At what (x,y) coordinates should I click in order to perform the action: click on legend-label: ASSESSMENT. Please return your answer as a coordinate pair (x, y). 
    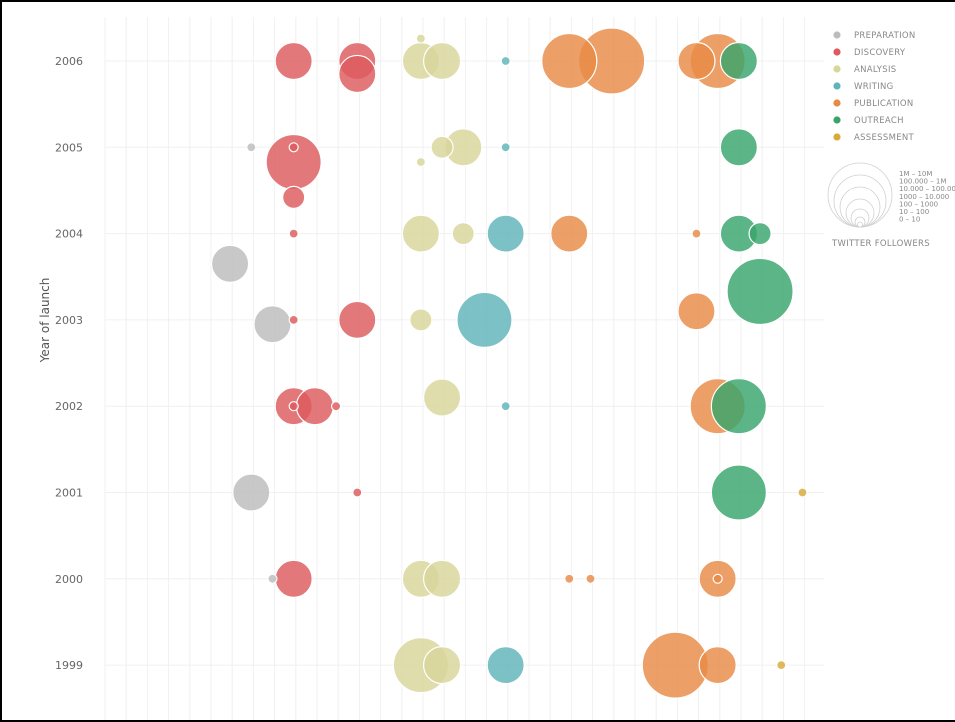
    Looking at the image, I should click on (884, 138).